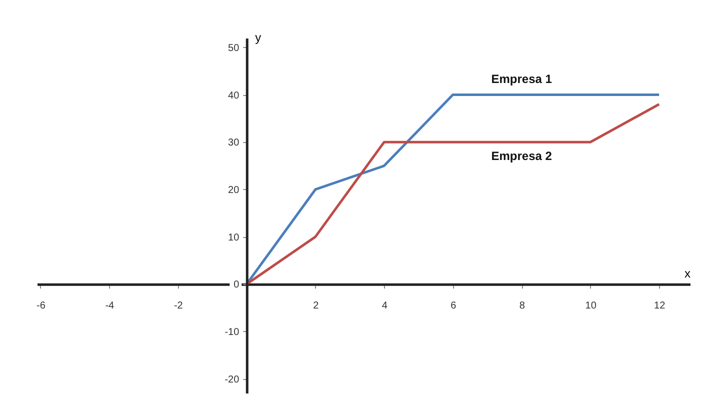 The height and width of the screenshot is (415, 716). What do you see at coordinates (258, 37) in the screenshot?
I see `y-axis-title: y` at bounding box center [258, 37].